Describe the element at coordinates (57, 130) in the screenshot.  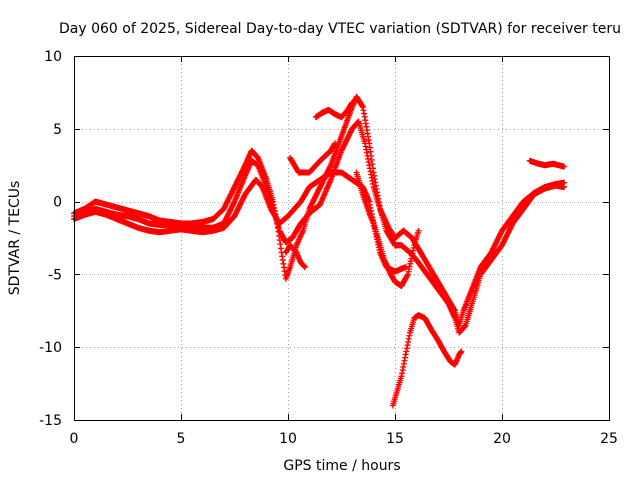
I see `y-tick-label: 5` at that location.